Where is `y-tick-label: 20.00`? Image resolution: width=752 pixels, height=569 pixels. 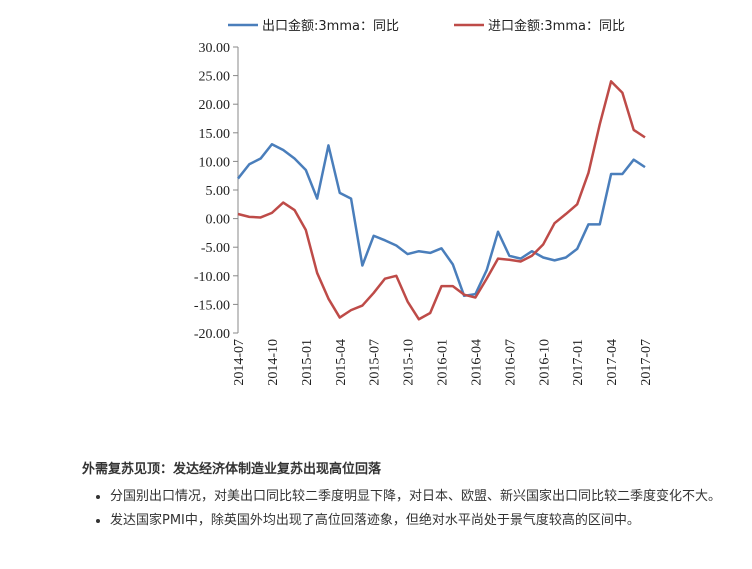
y-tick-label: 20.00 is located at coordinates (215, 105).